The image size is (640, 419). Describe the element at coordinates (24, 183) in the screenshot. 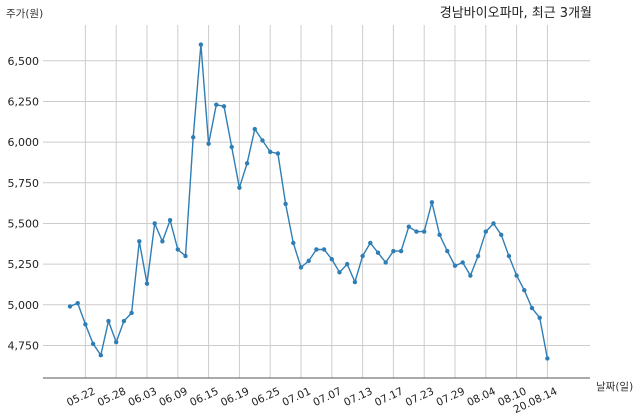

I see `y-tick-label: 5,750` at that location.